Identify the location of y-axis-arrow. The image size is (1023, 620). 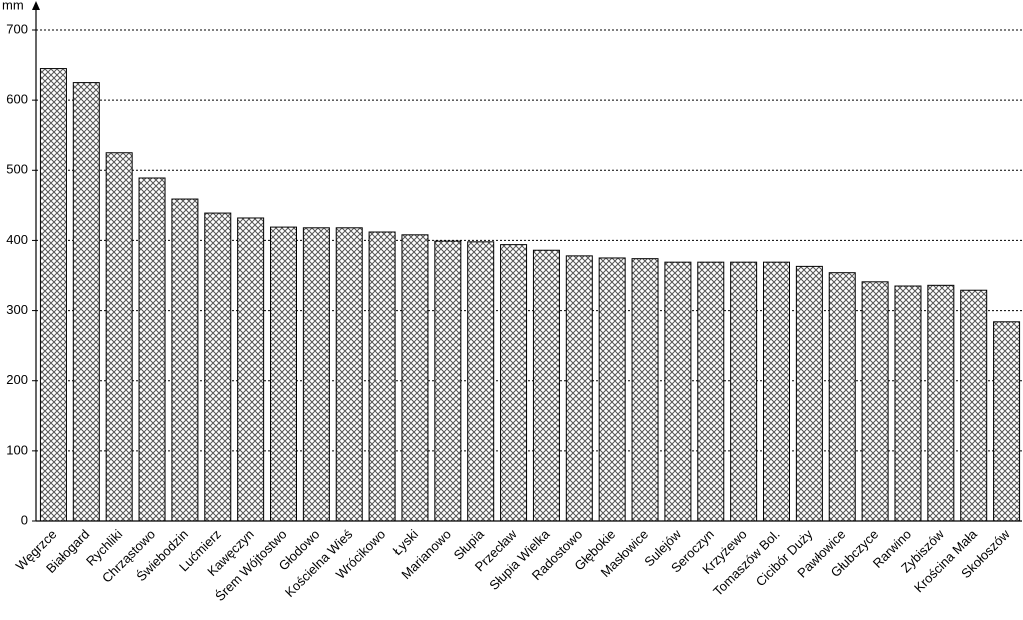
(36, 5).